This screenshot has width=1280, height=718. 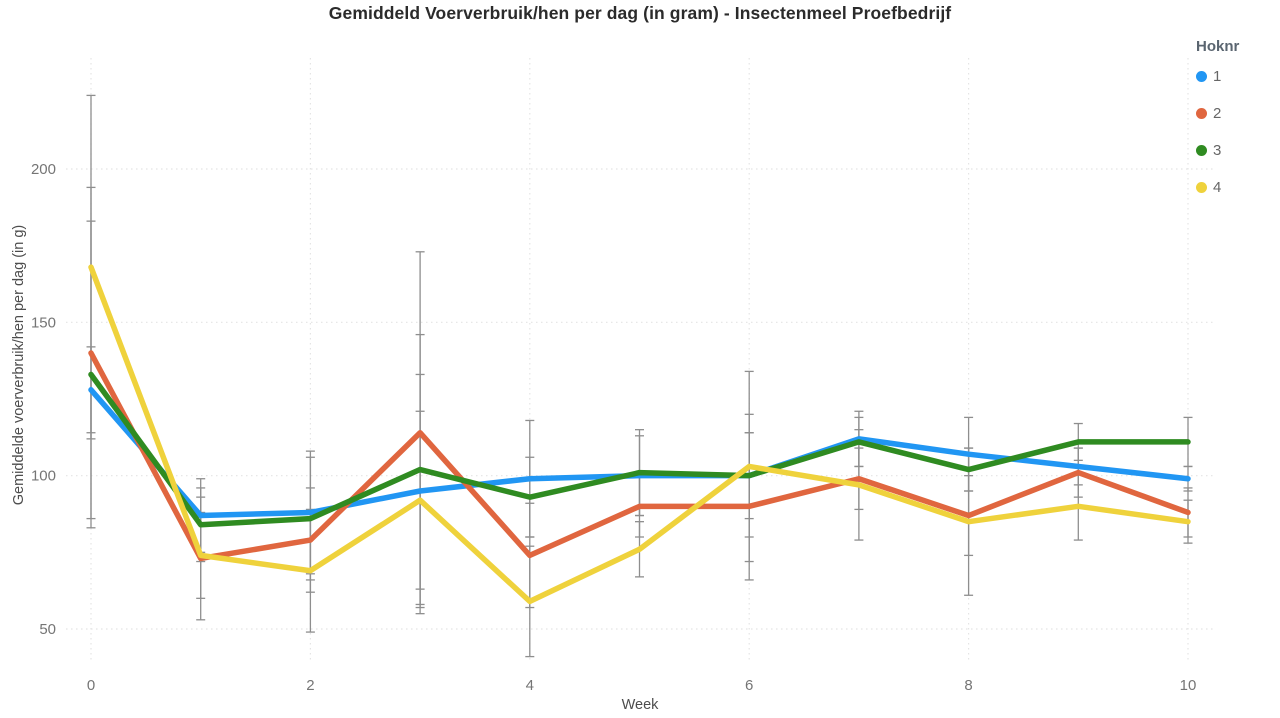 I want to click on y-tick-label: 200, so click(x=43, y=169).